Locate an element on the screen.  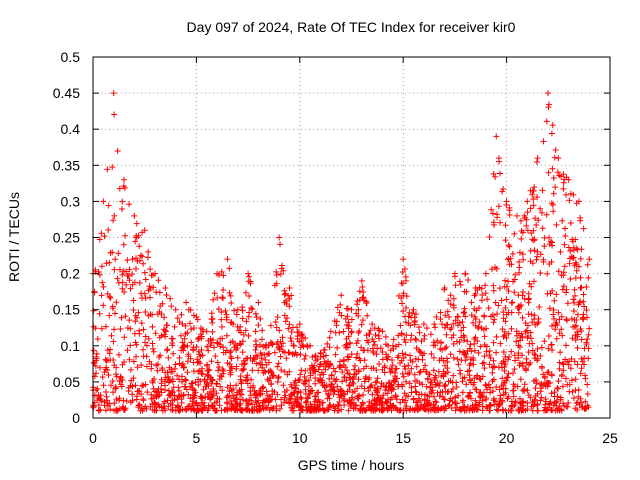
x-tick-label: 25 is located at coordinates (610, 438).